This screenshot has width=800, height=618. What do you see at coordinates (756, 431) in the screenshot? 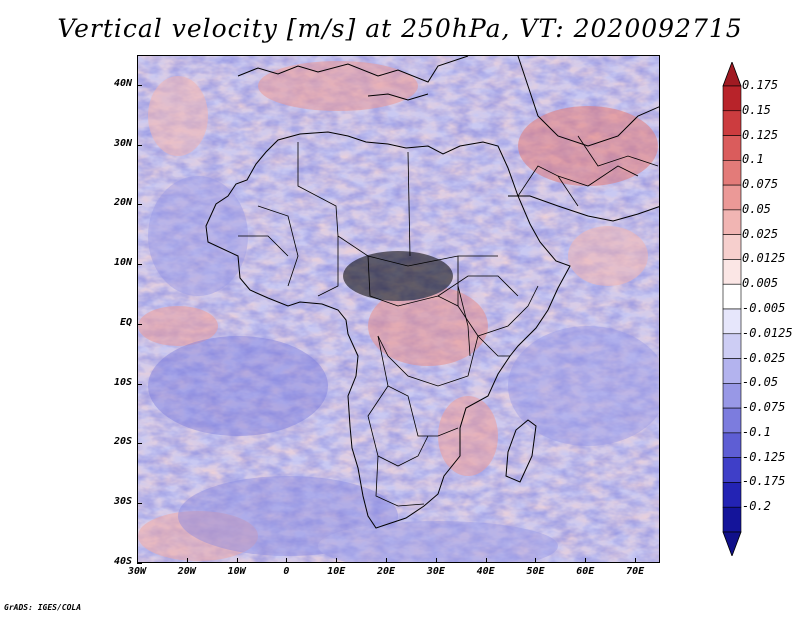
I see `colorbar-label: -0.1` at bounding box center [756, 431].